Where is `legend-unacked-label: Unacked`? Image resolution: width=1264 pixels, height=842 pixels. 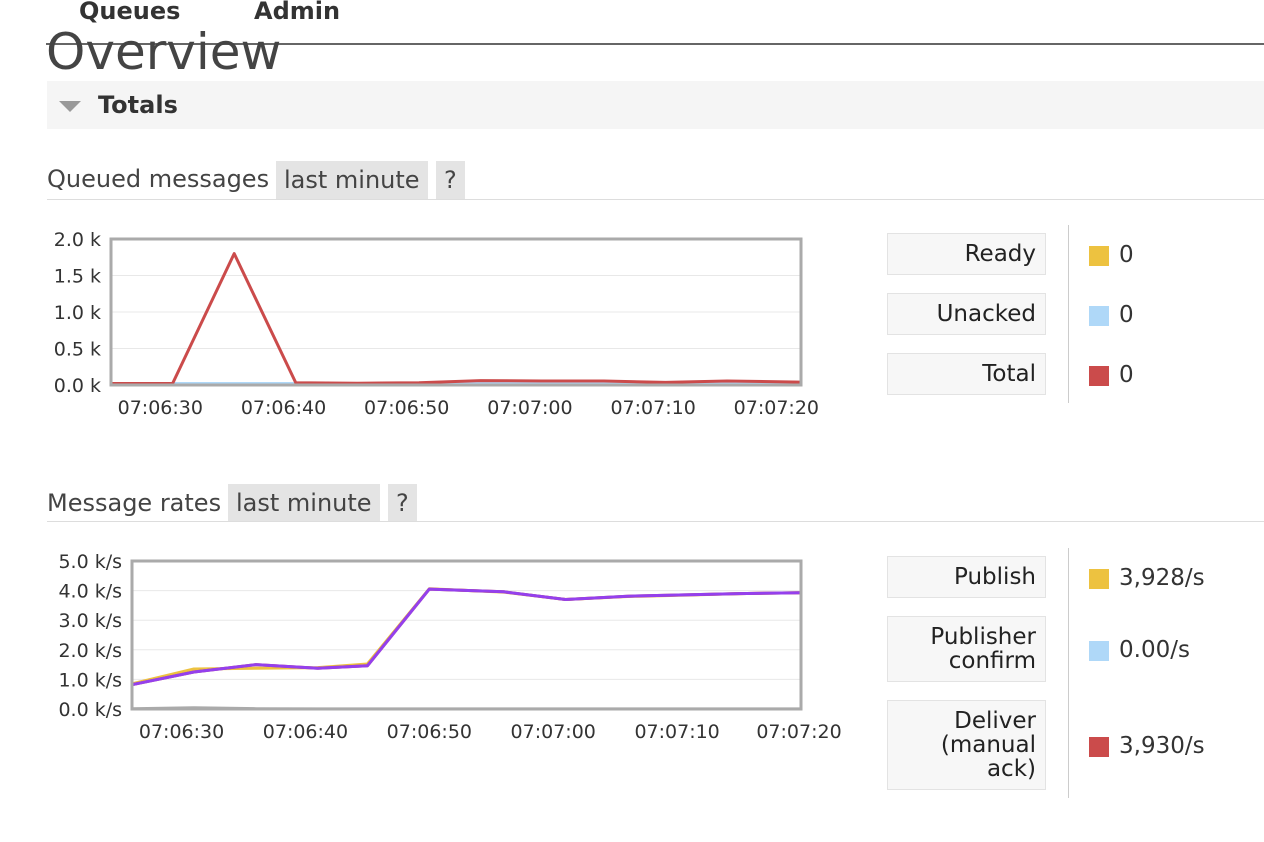
legend-unacked-label: Unacked is located at coordinates (986, 314).